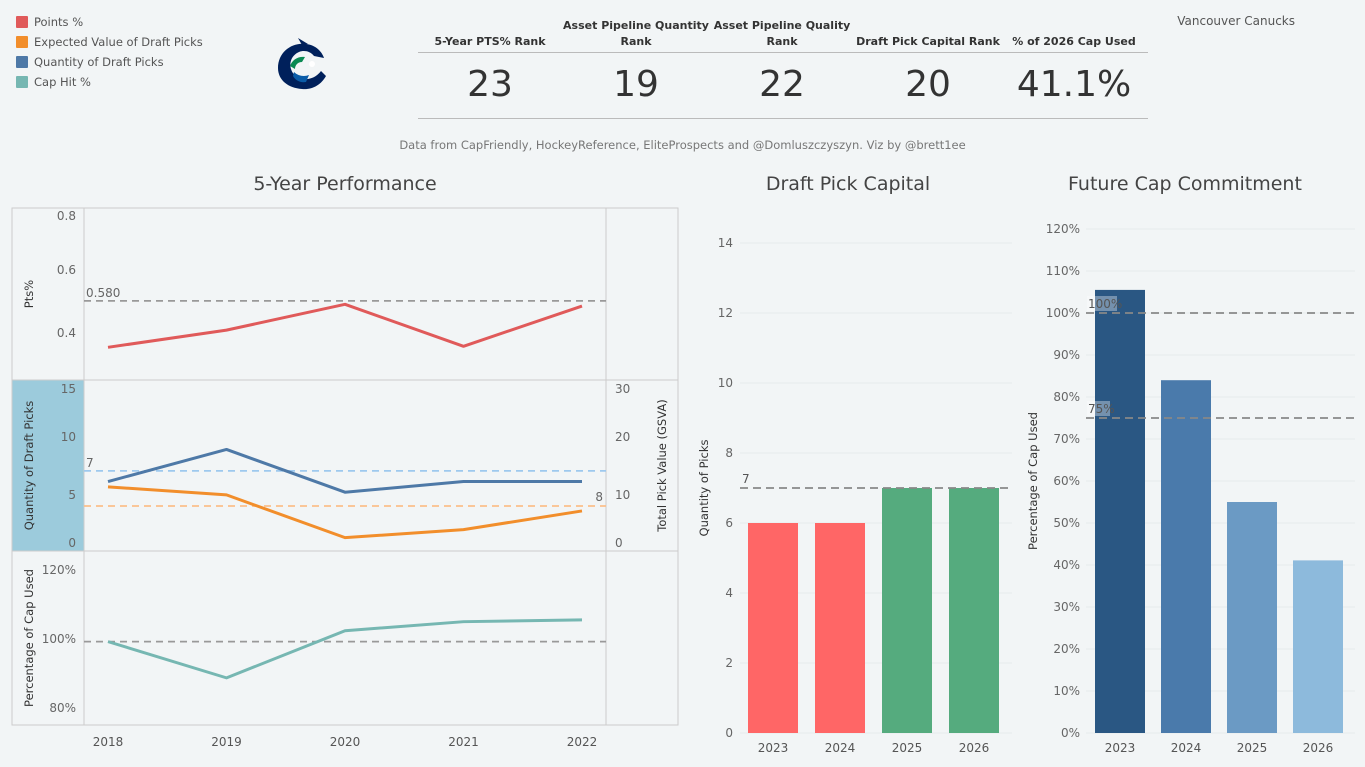  What do you see at coordinates (928, 41) in the screenshot?
I see `kpi-label: Draft Pick Capital Rank` at bounding box center [928, 41].